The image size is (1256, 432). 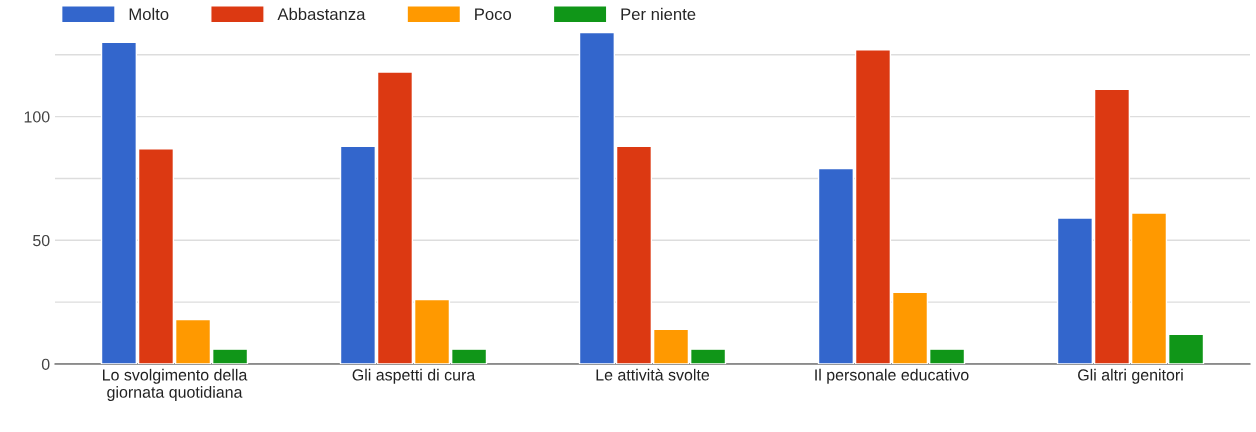 What do you see at coordinates (658, 14) in the screenshot?
I see `legend-label: Per niente` at bounding box center [658, 14].